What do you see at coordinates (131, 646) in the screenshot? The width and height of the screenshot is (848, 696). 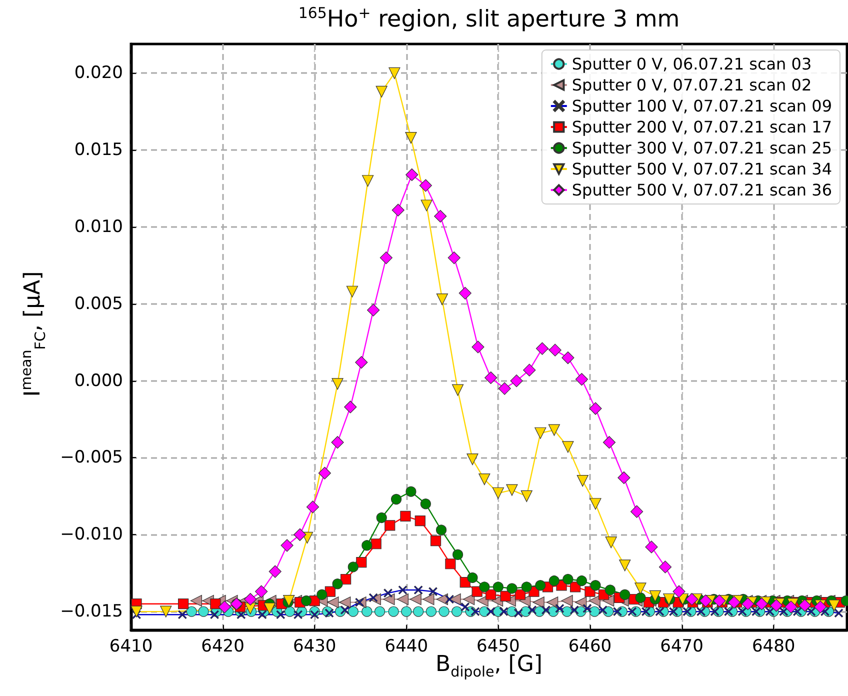 I see `x-tick-label: 6410` at bounding box center [131, 646].